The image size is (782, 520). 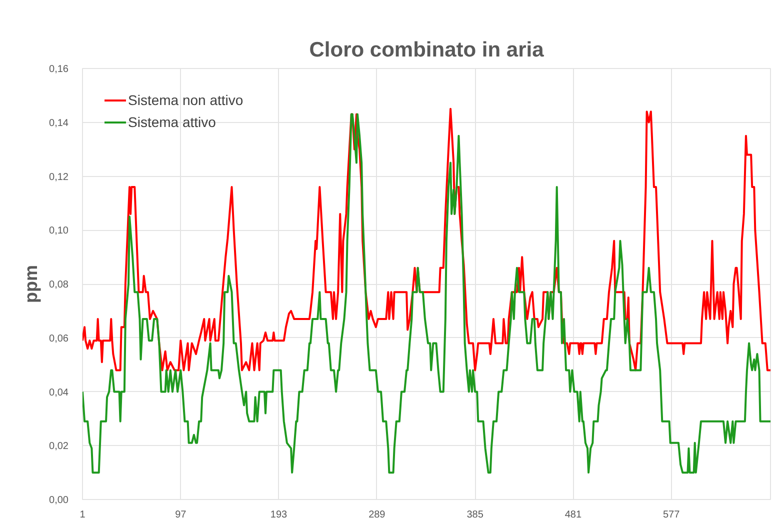 I want to click on x-tick-label: 289, so click(x=377, y=515).